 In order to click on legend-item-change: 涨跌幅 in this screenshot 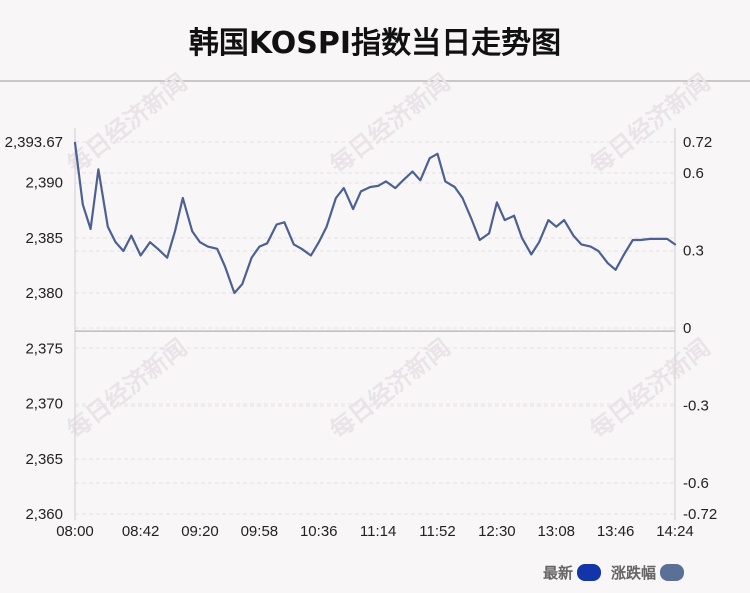, I will do `click(647, 572)`.